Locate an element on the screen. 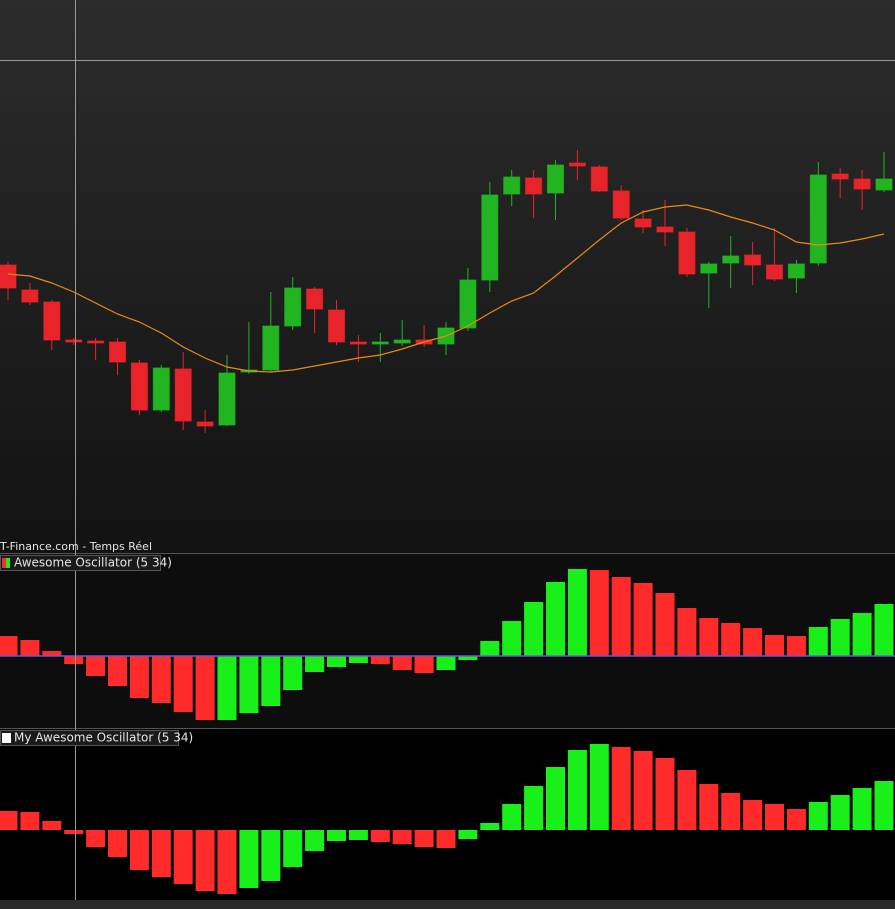 Image resolution: width=895 pixels, height=909 pixels. source-label: T-Finance.com - Temps Réel is located at coordinates (76, 546).